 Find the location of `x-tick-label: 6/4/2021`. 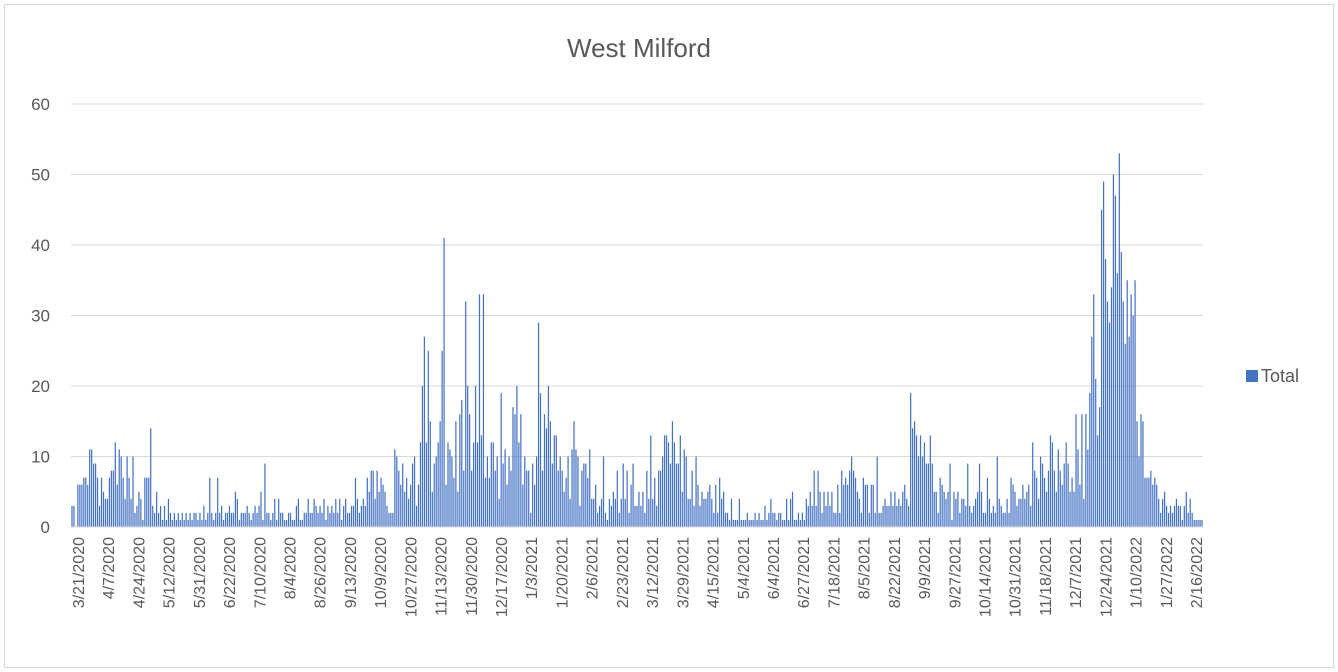

x-tick-label: 6/4/2021 is located at coordinates (774, 568).